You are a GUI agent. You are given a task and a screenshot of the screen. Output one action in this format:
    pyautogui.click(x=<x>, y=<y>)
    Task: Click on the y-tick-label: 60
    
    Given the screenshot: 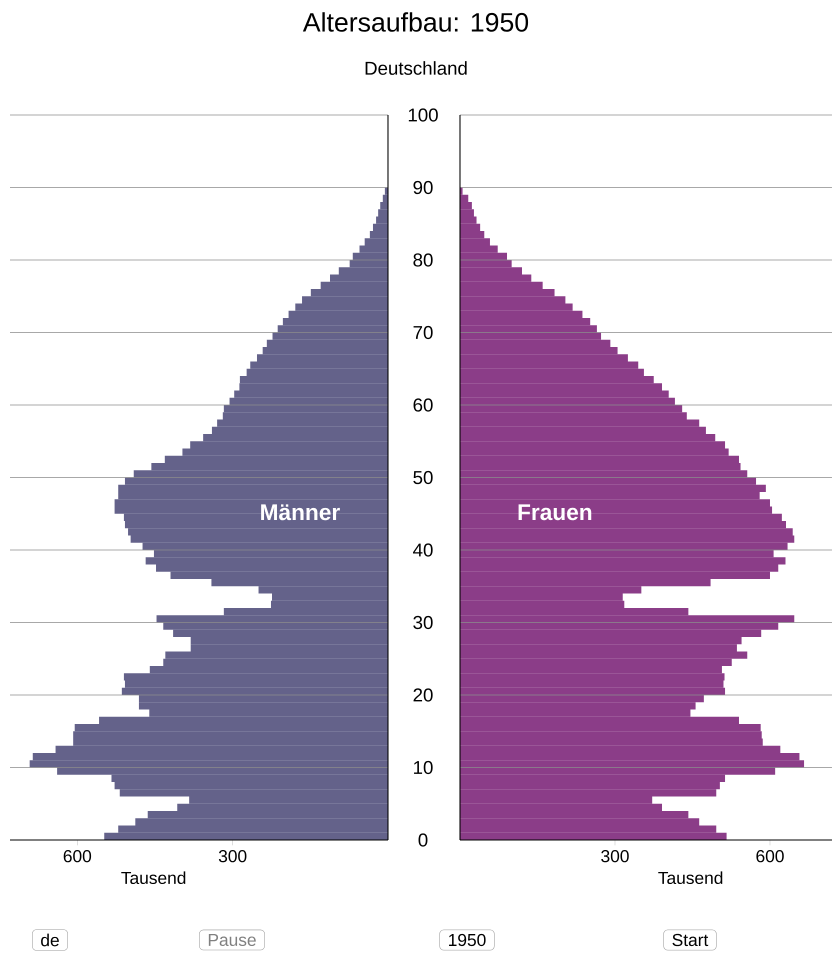 What is the action you would take?
    pyautogui.click(x=423, y=405)
    